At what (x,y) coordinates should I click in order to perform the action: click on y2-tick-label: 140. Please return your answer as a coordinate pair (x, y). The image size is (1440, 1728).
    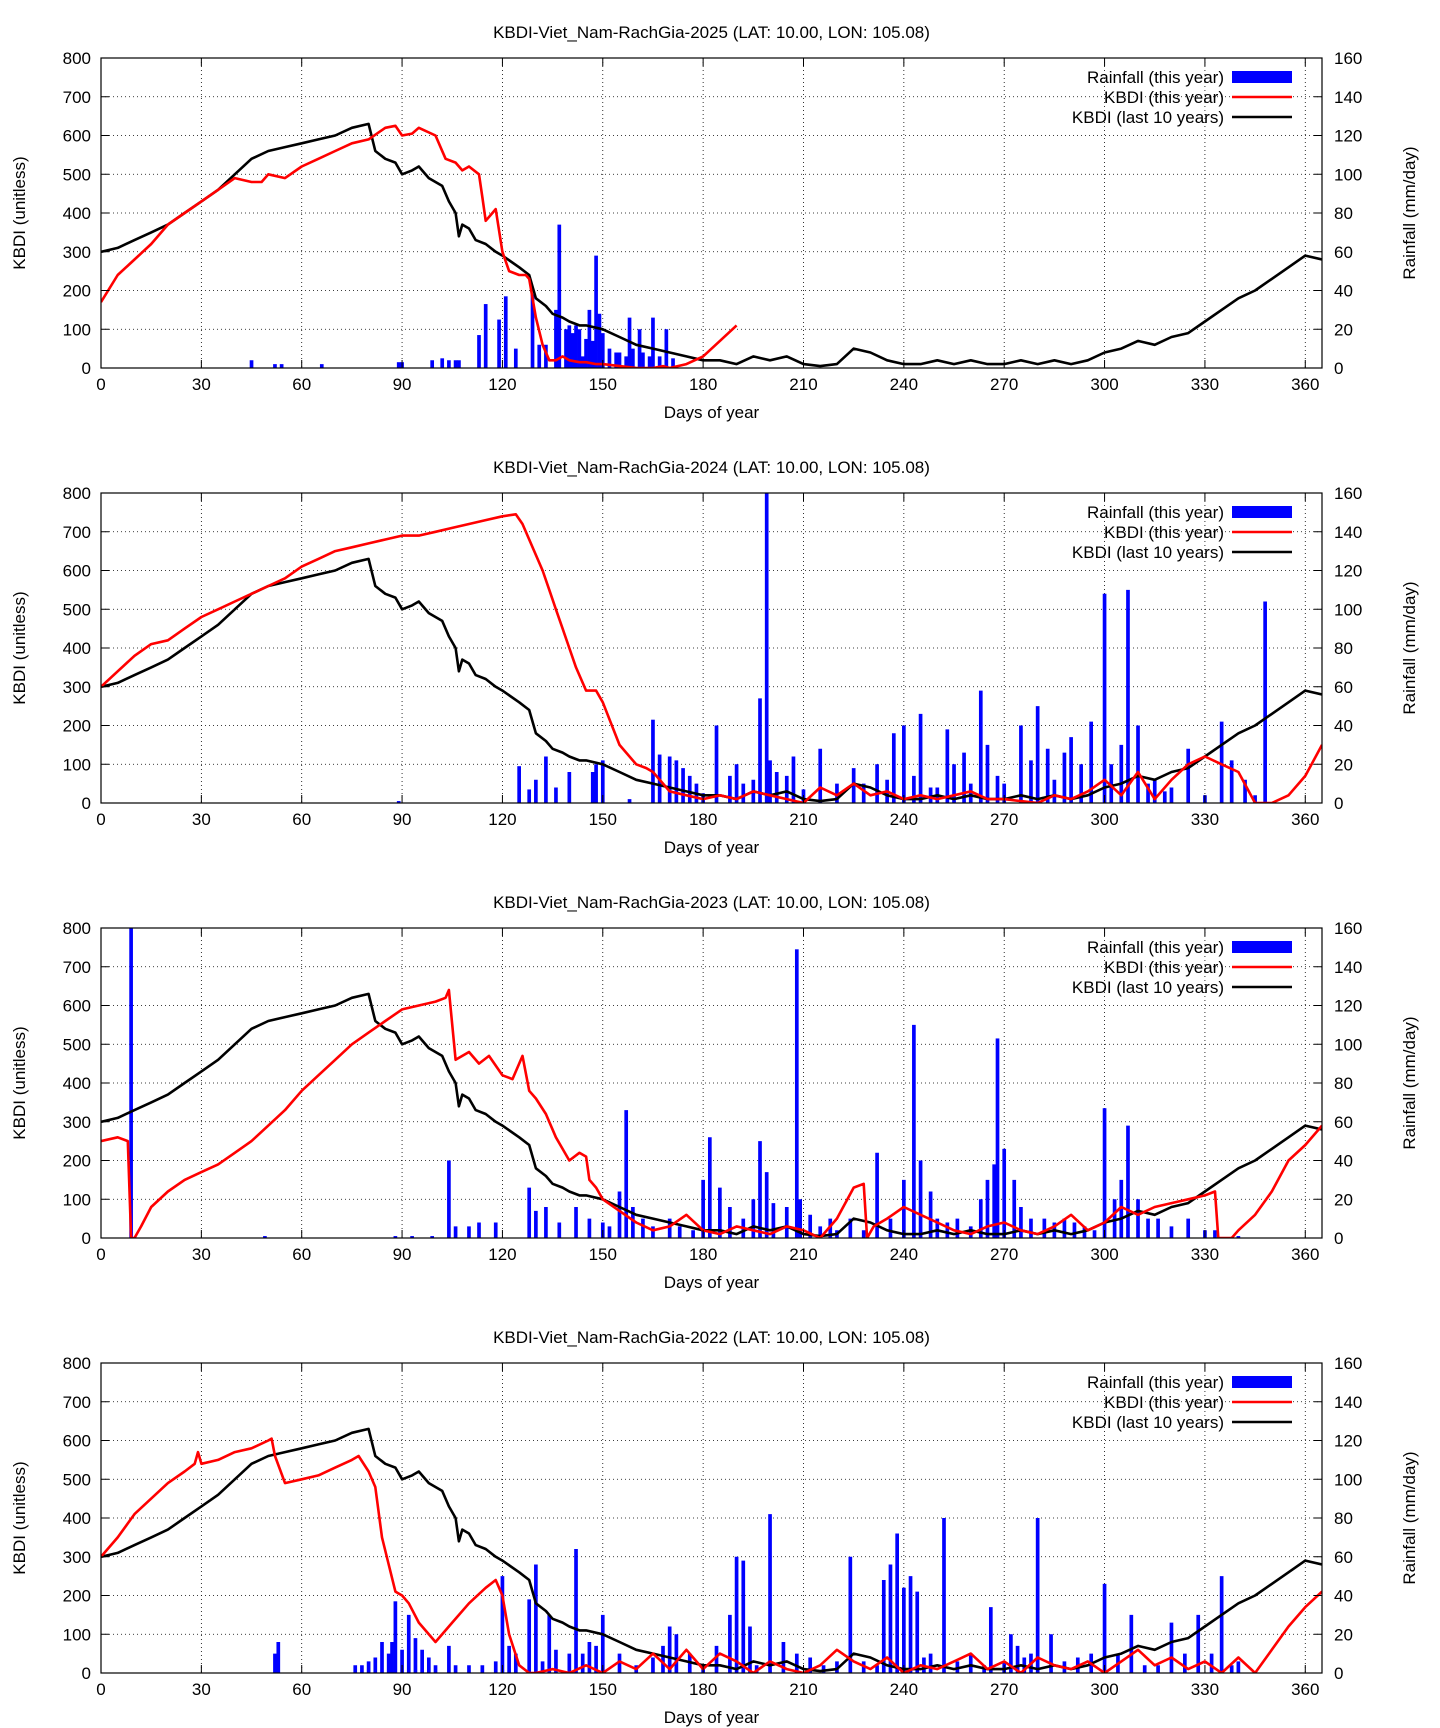
    Looking at the image, I should click on (1348, 97).